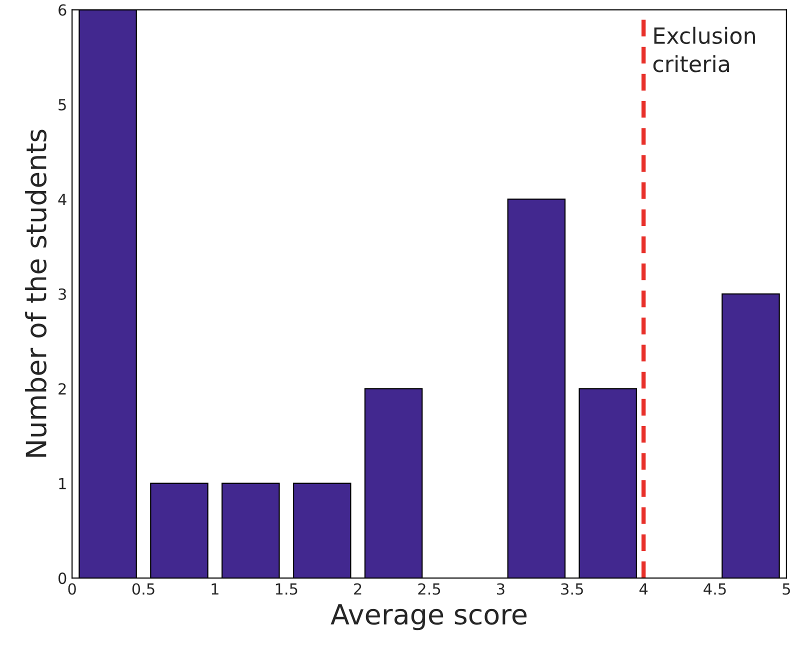 The height and width of the screenshot is (651, 792). Describe the element at coordinates (429, 589) in the screenshot. I see `x-tick-label: 2.5` at that location.